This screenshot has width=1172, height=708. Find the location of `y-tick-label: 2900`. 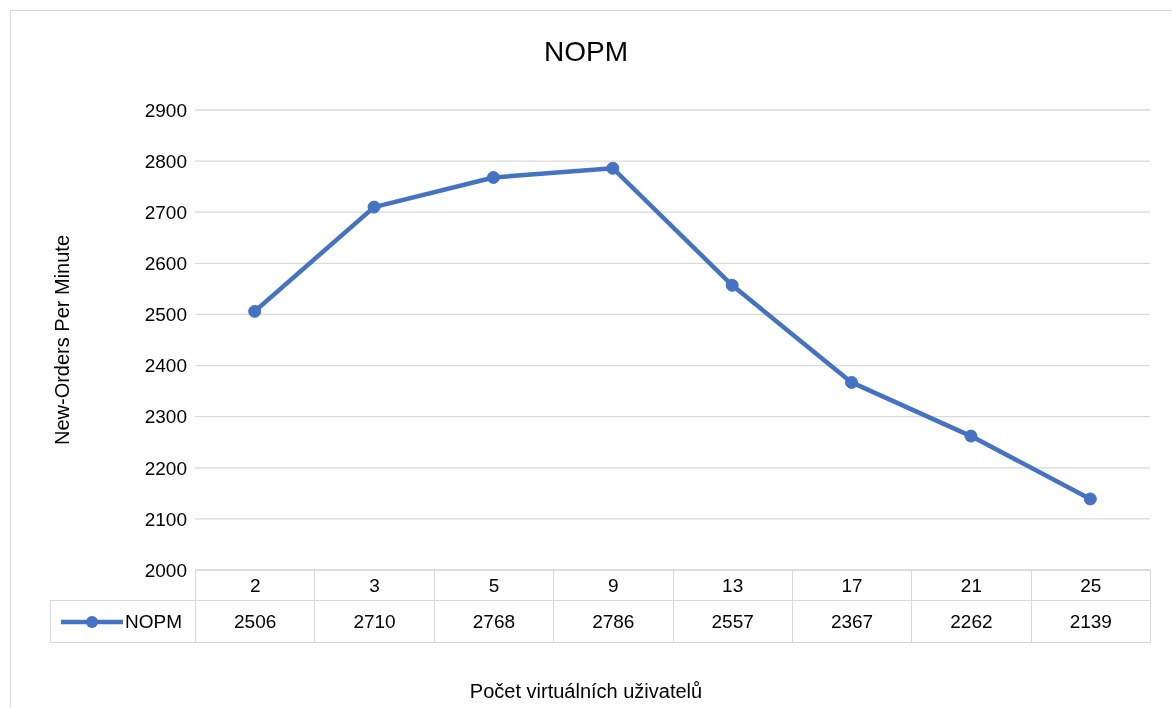

y-tick-label: 2900 is located at coordinates (165, 110).